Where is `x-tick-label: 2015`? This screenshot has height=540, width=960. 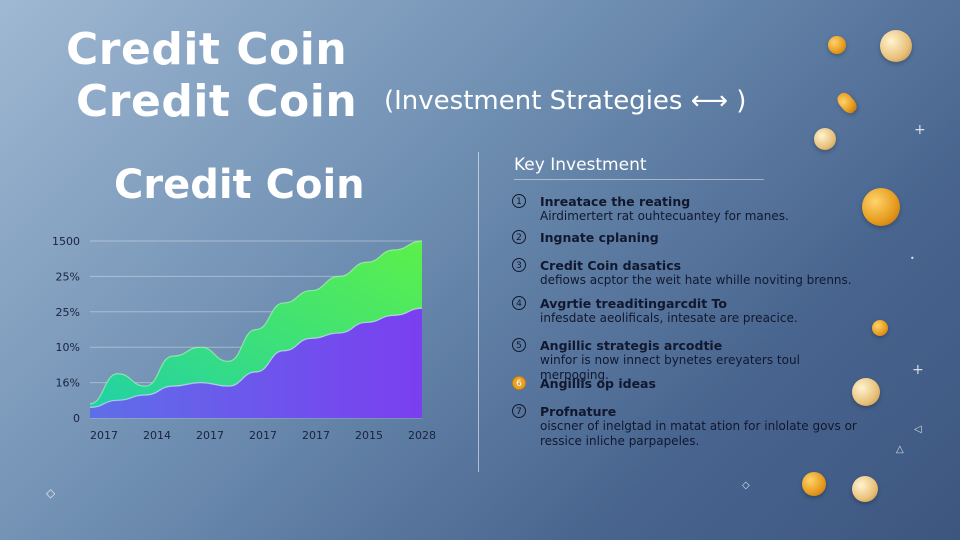
x-tick-label: 2015 is located at coordinates (369, 435).